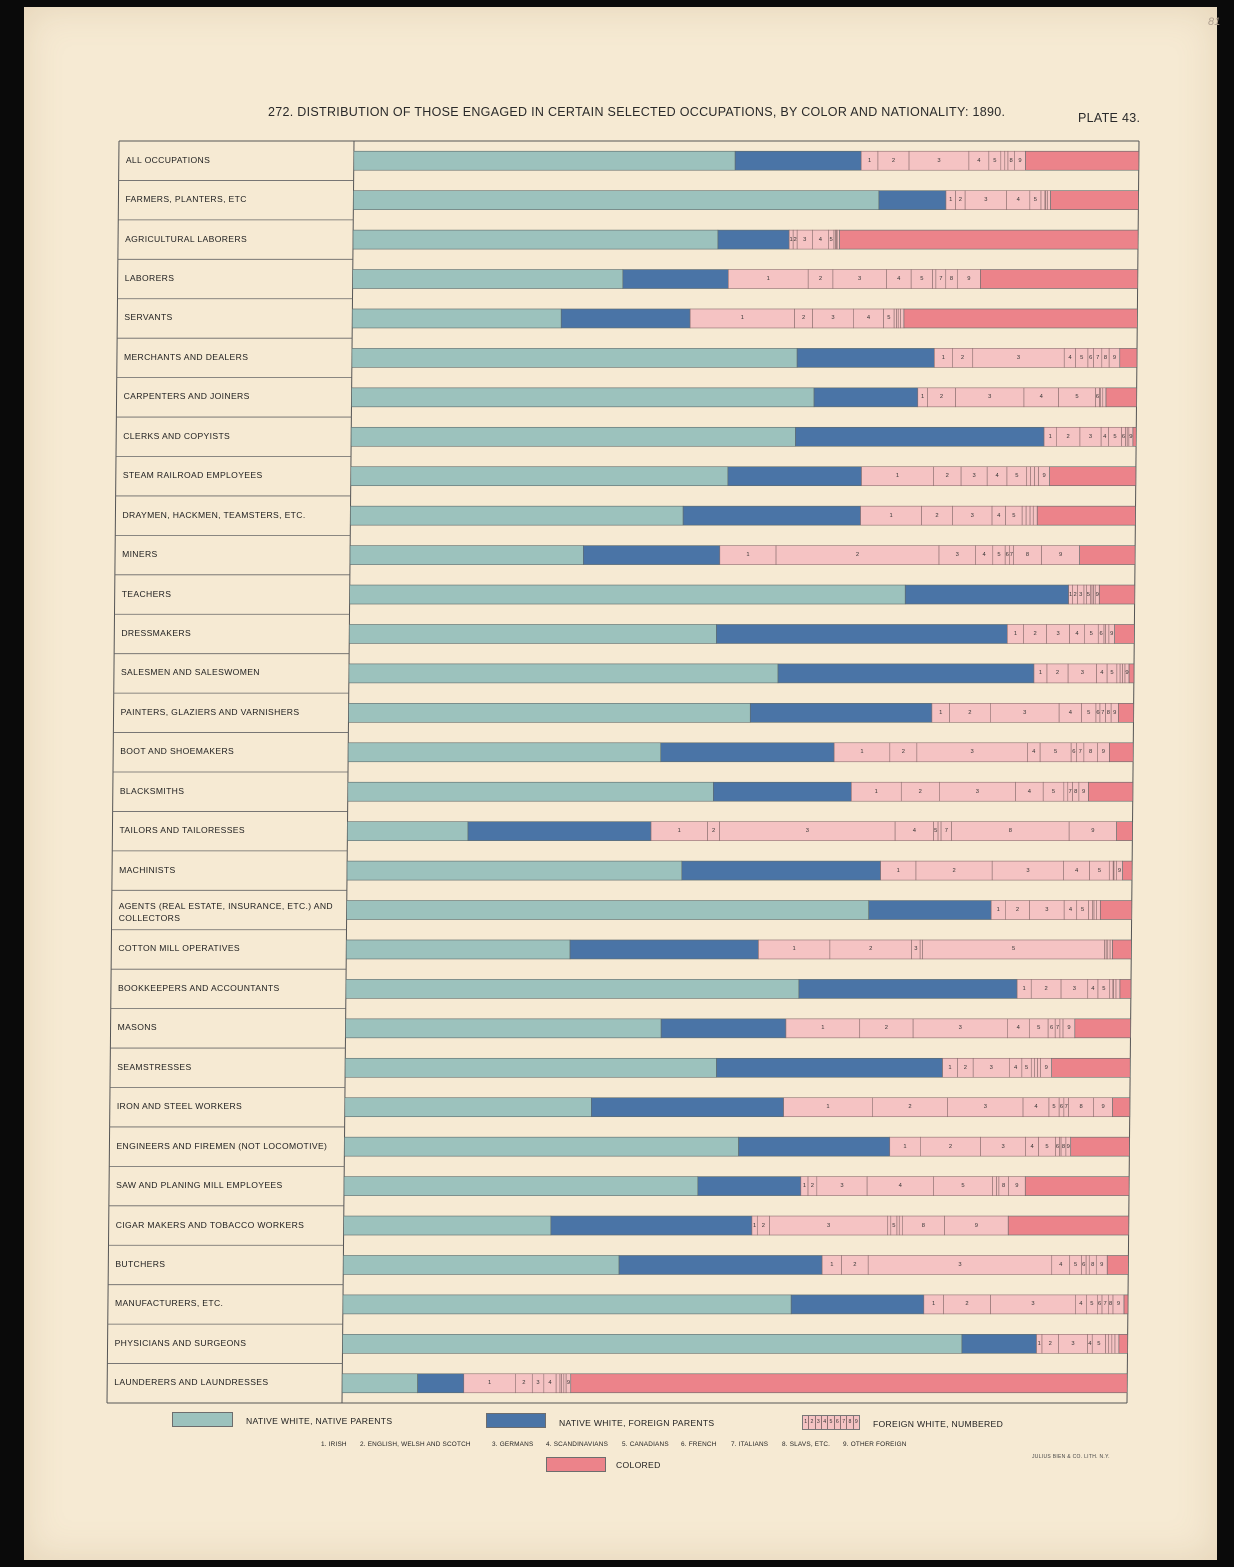  I want to click on category-label: BOOKKEEPERS AND ACCOUNTANTS, so click(198, 987).